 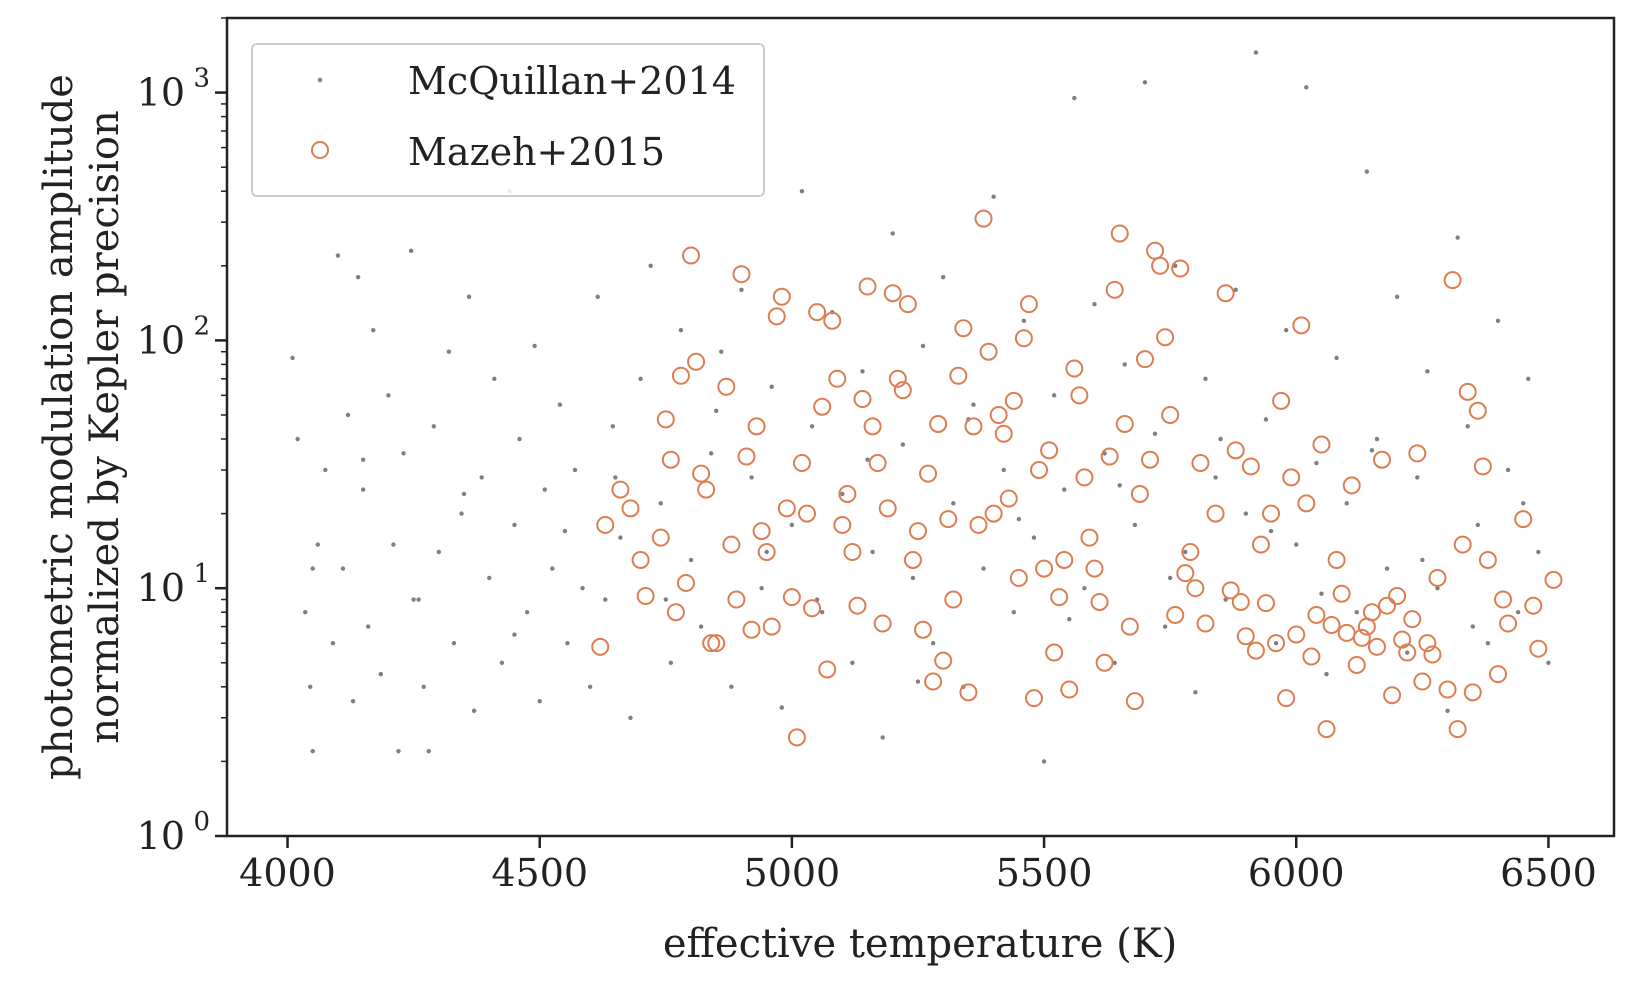 What do you see at coordinates (201, 326) in the screenshot?
I see `y-tick-exponent: 2` at bounding box center [201, 326].